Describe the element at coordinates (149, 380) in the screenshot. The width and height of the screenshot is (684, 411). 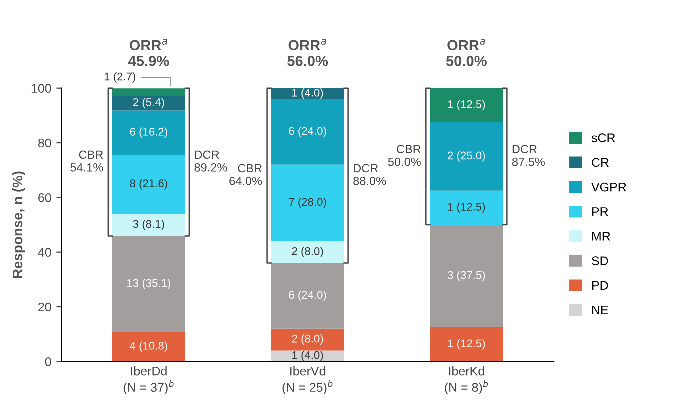
I see `x-tick-label: IberDd (N = 37)$^{b}$` at that location.